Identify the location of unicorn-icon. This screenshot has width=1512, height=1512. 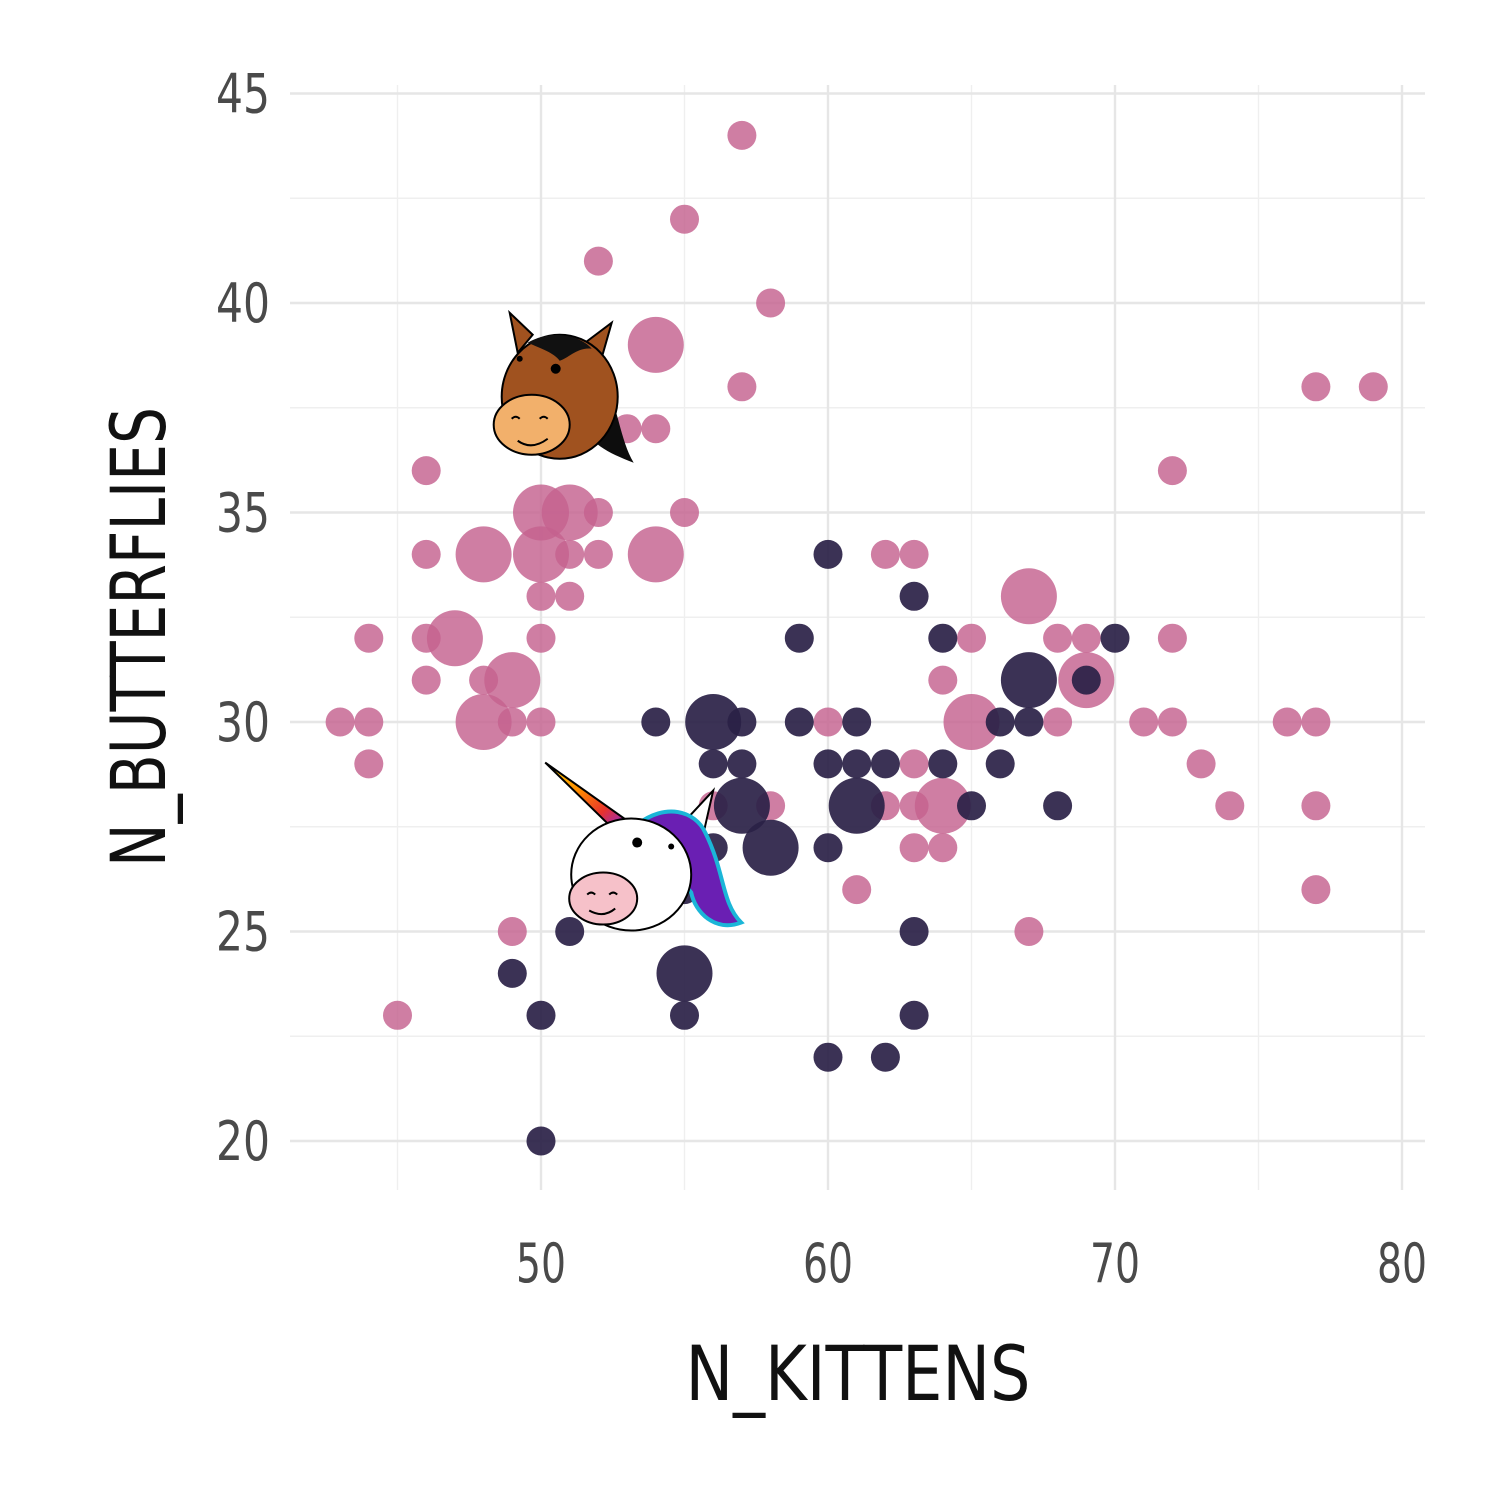
(644, 846).